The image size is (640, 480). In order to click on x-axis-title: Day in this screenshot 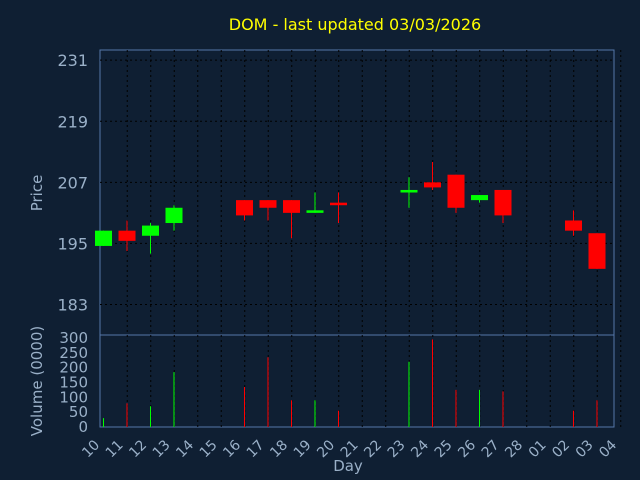, I will do `click(348, 466)`.